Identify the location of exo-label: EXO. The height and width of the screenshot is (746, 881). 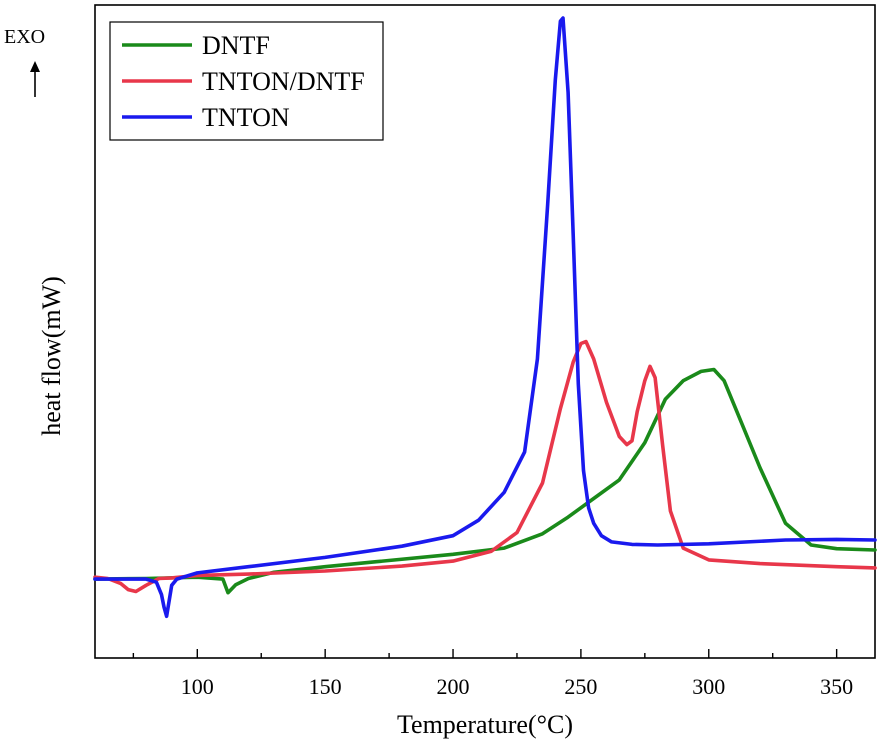
(24, 37).